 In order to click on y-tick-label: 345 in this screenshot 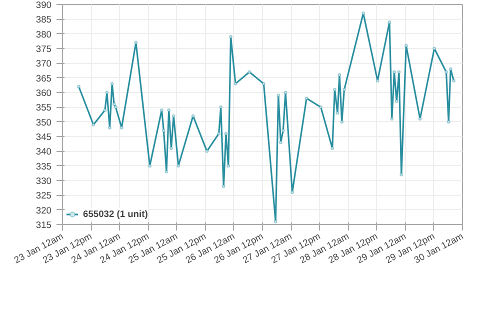, I will do `click(44, 137)`.